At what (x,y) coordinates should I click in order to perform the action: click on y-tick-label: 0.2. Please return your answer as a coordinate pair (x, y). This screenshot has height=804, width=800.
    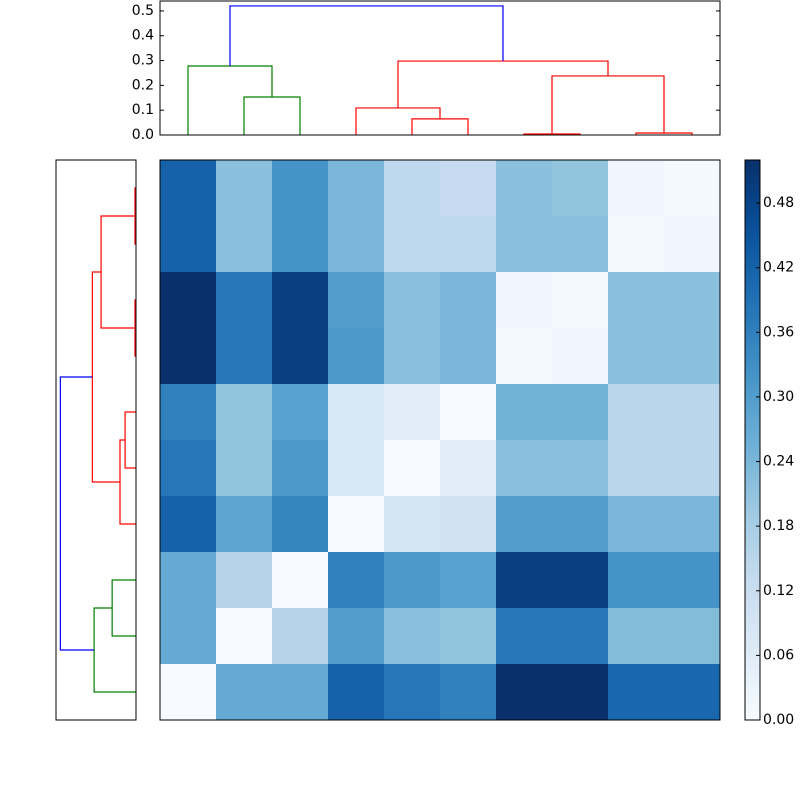
    Looking at the image, I should click on (143, 85).